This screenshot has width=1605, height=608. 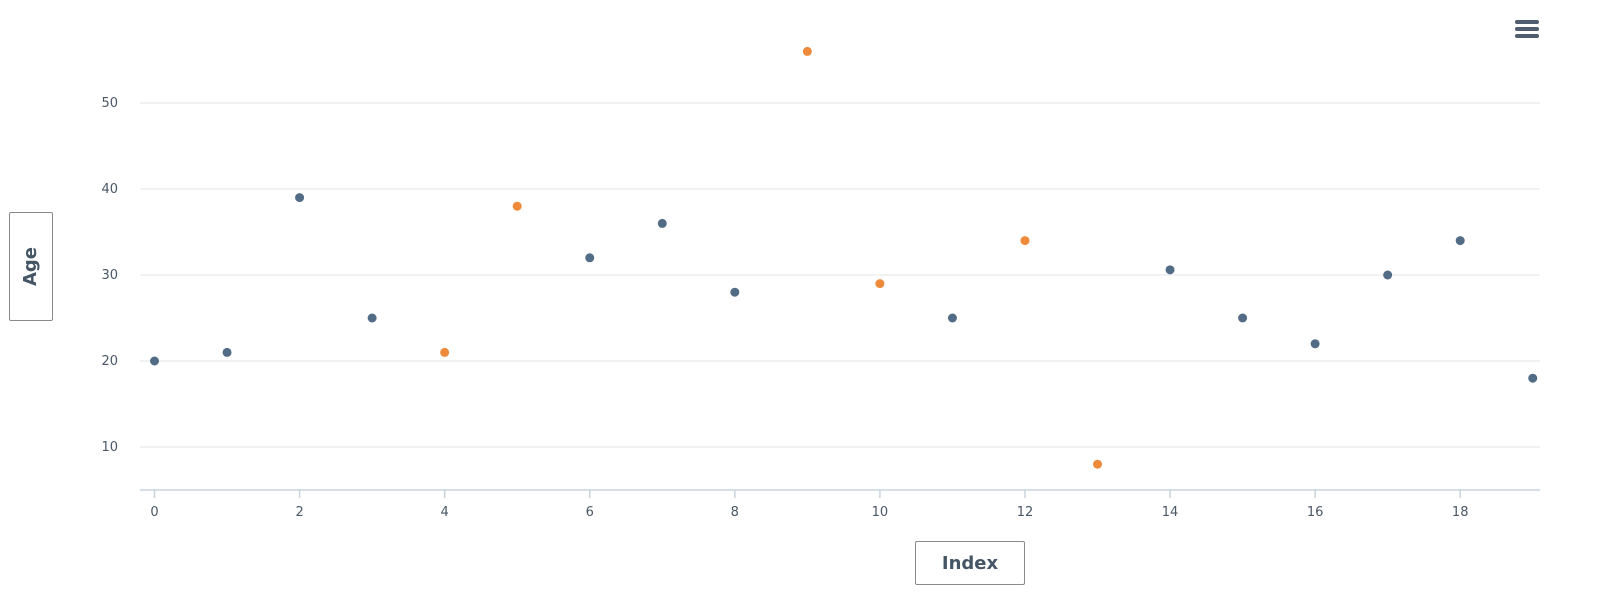 What do you see at coordinates (880, 512) in the screenshot?
I see `x-tick-label: 10` at bounding box center [880, 512].